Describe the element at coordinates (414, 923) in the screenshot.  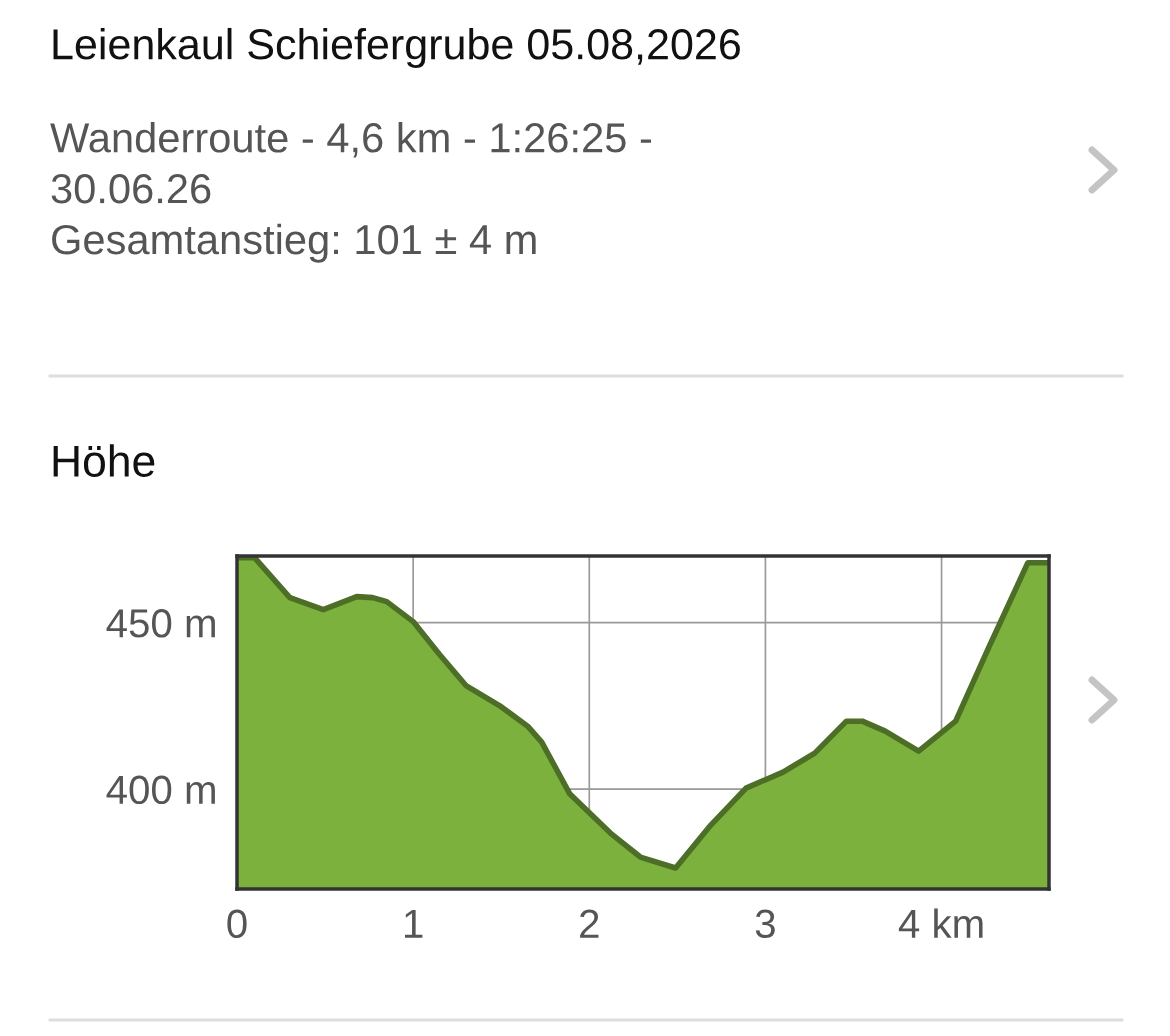
I see `x-tick-label: 1` at that location.